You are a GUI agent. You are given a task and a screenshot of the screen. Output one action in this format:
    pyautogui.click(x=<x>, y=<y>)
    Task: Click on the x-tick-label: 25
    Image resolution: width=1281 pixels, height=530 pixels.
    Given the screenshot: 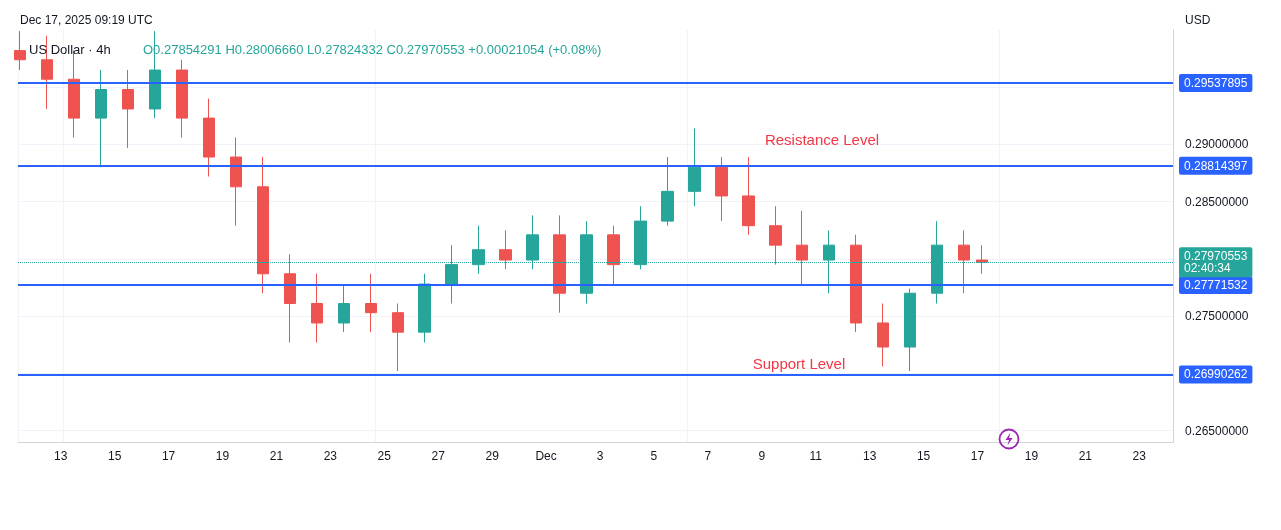 What is the action you would take?
    pyautogui.click(x=384, y=456)
    